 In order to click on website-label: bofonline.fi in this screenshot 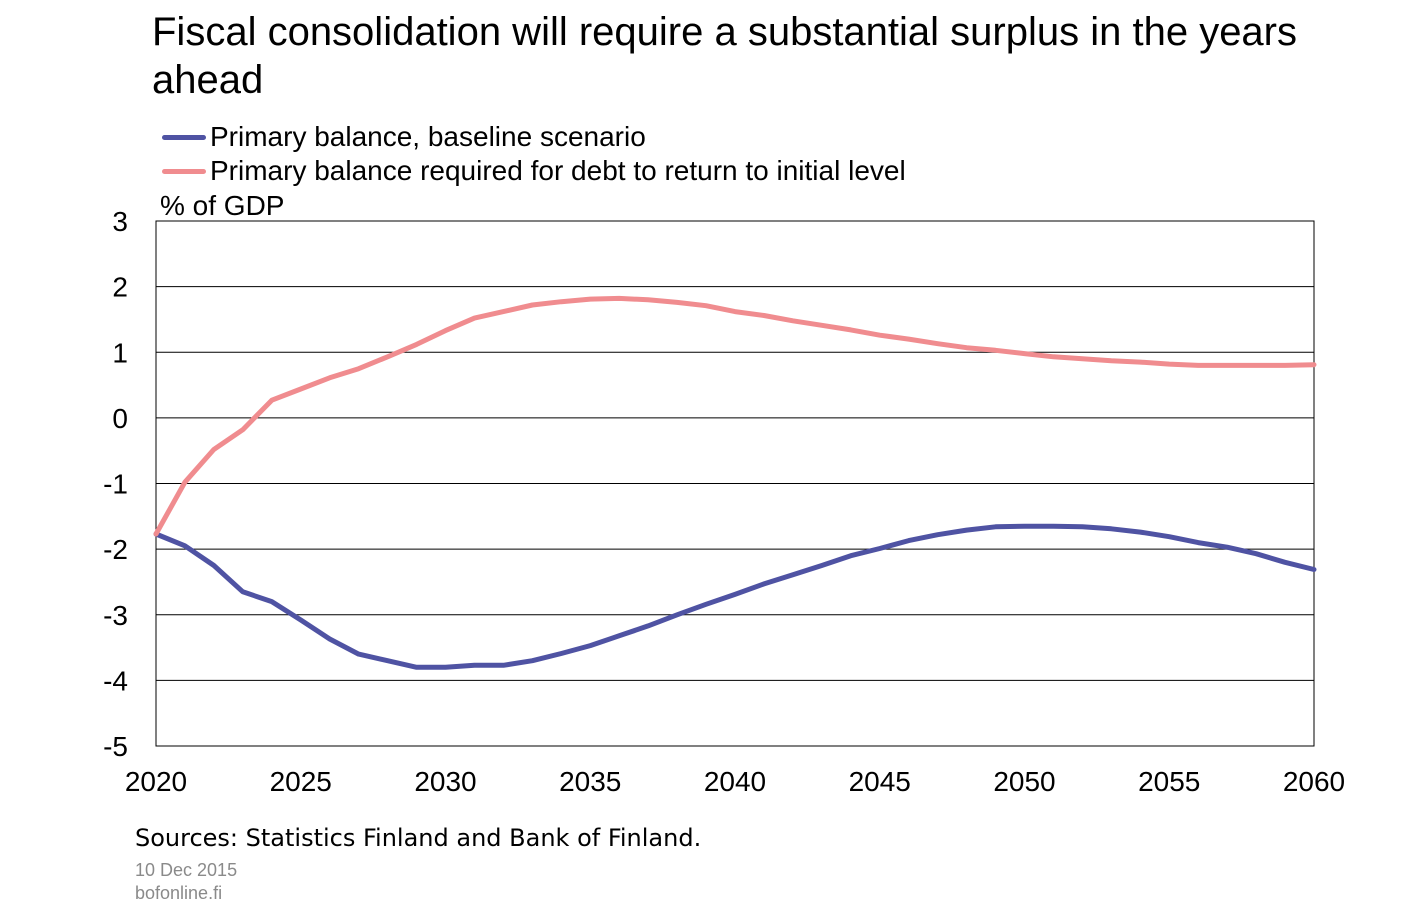, I will do `click(179, 893)`.